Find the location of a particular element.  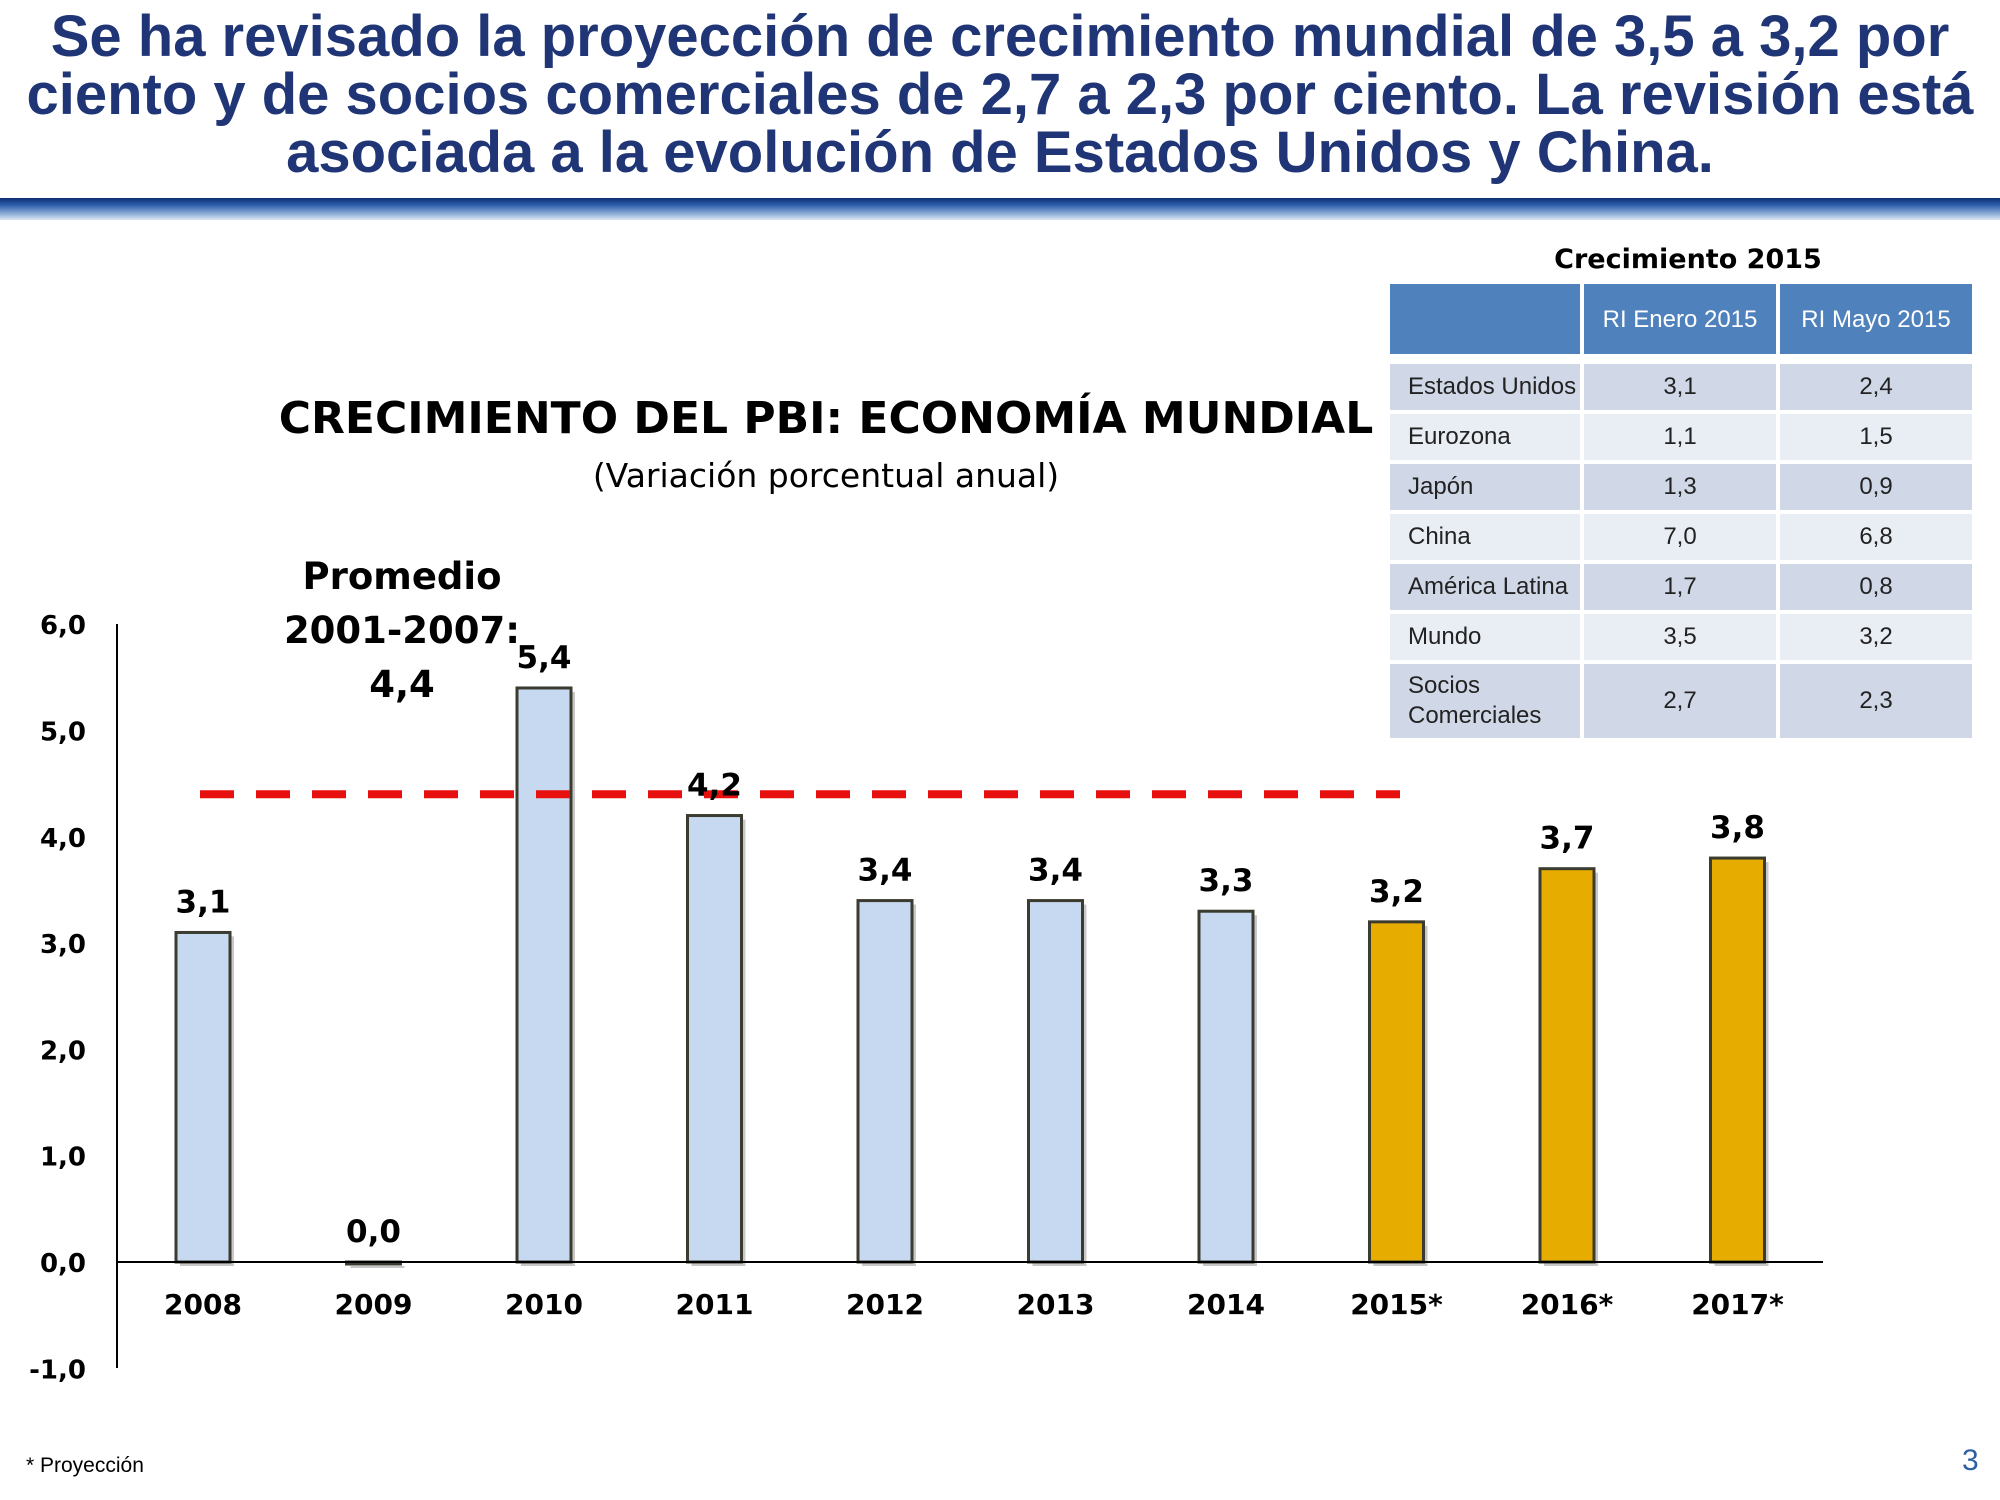

enero-value: 3,1 is located at coordinates (1680, 387).